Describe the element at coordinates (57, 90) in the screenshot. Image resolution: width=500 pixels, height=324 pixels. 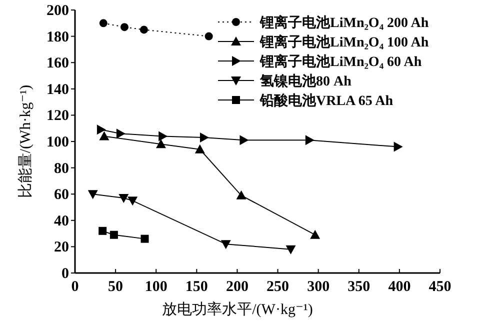
I see `y-tick-label: 140` at that location.